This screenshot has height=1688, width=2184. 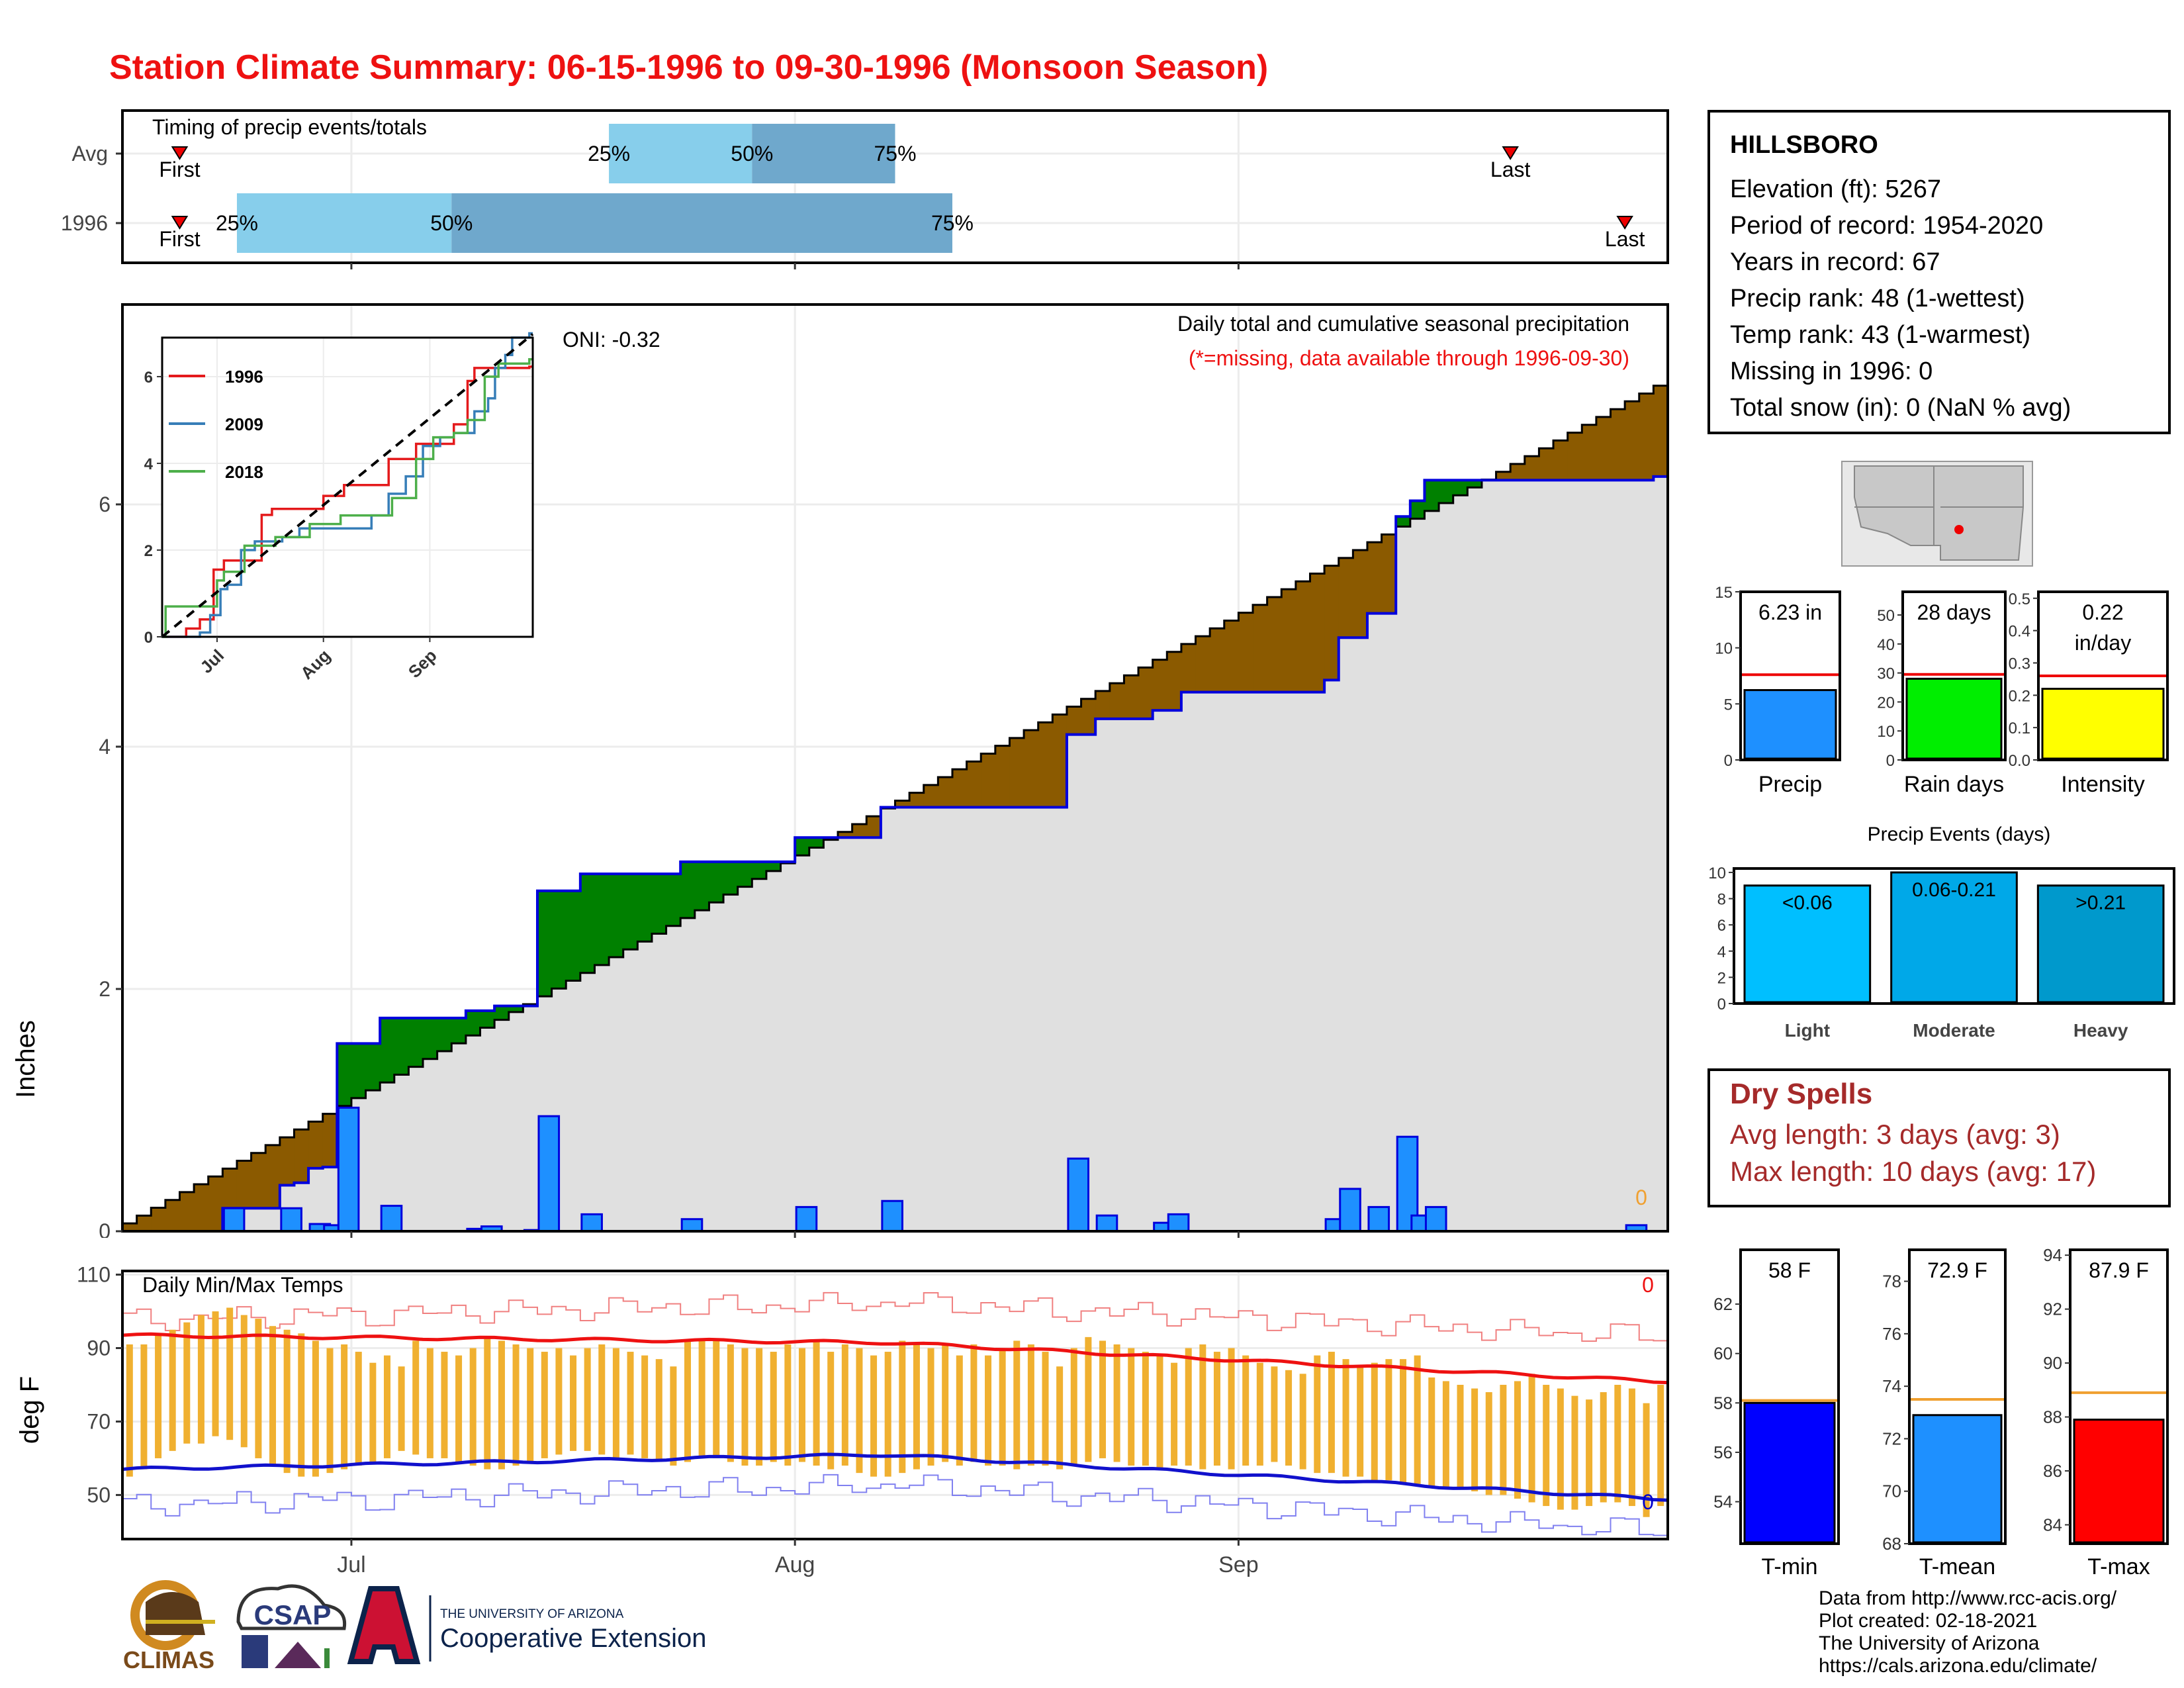 What do you see at coordinates (1807, 903) in the screenshot?
I see `event-bar-label: <0.06` at bounding box center [1807, 903].